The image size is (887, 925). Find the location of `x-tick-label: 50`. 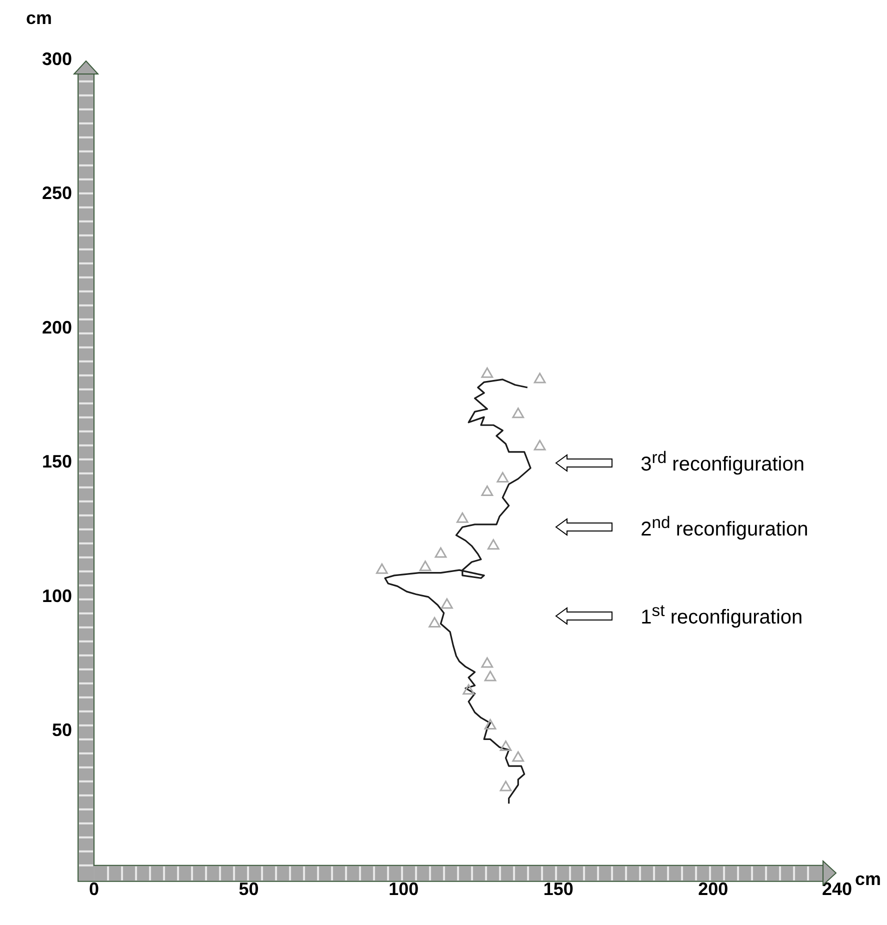

x-tick-label: 50 is located at coordinates (248, 889).